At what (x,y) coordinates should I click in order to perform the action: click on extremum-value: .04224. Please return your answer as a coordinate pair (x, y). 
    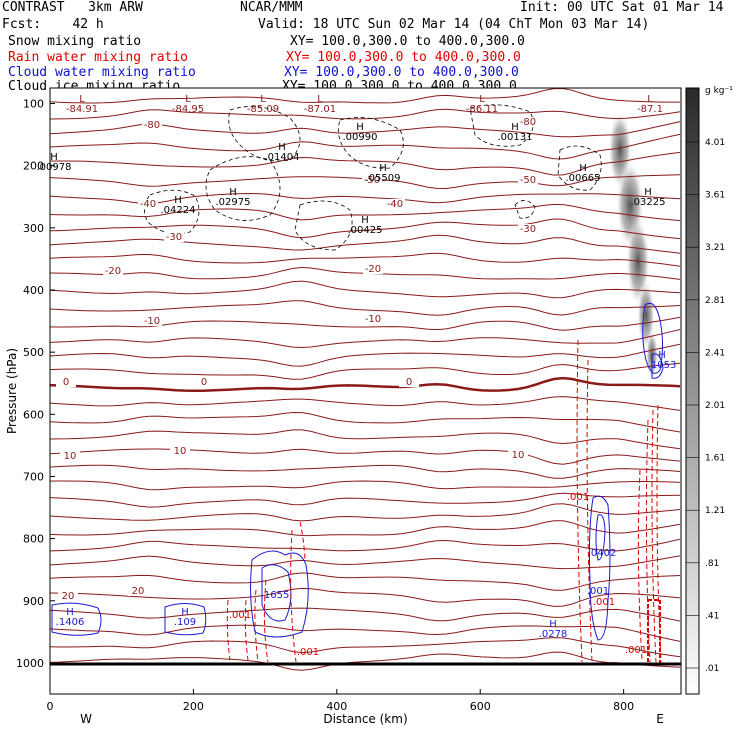
    Looking at the image, I should click on (178, 210).